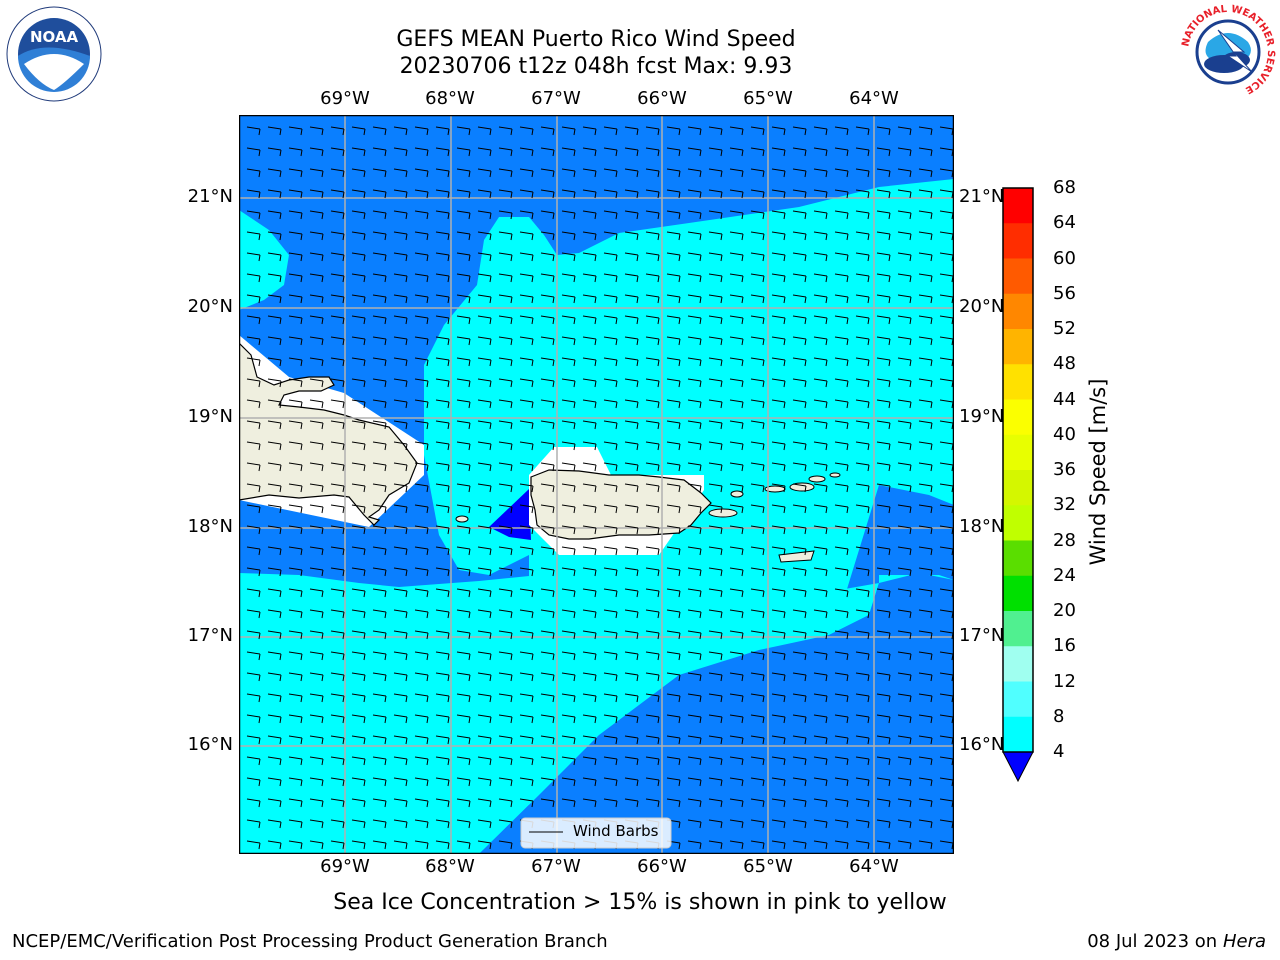  Describe the element at coordinates (1059, 716) in the screenshot. I see `colorbar-tick-label: 8` at that location.